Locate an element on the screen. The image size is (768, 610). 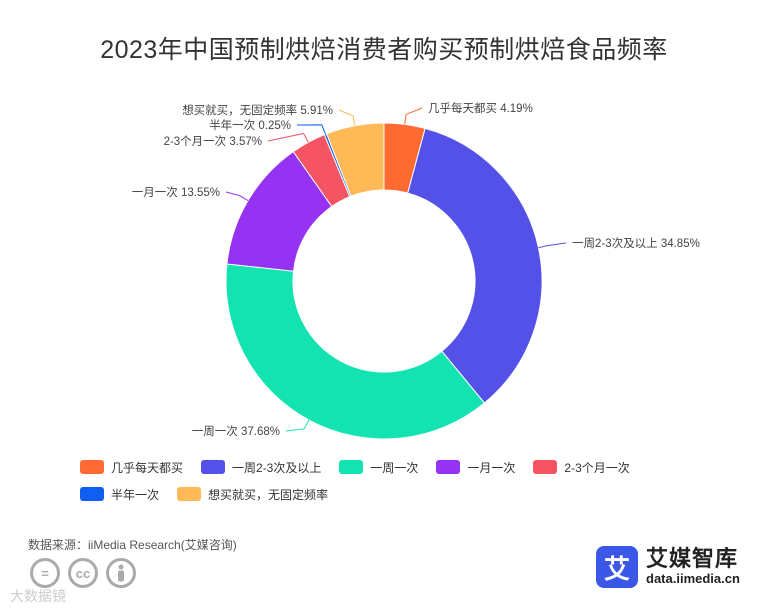
legend-label: 想买就买，无固定频率 is located at coordinates (268, 494).